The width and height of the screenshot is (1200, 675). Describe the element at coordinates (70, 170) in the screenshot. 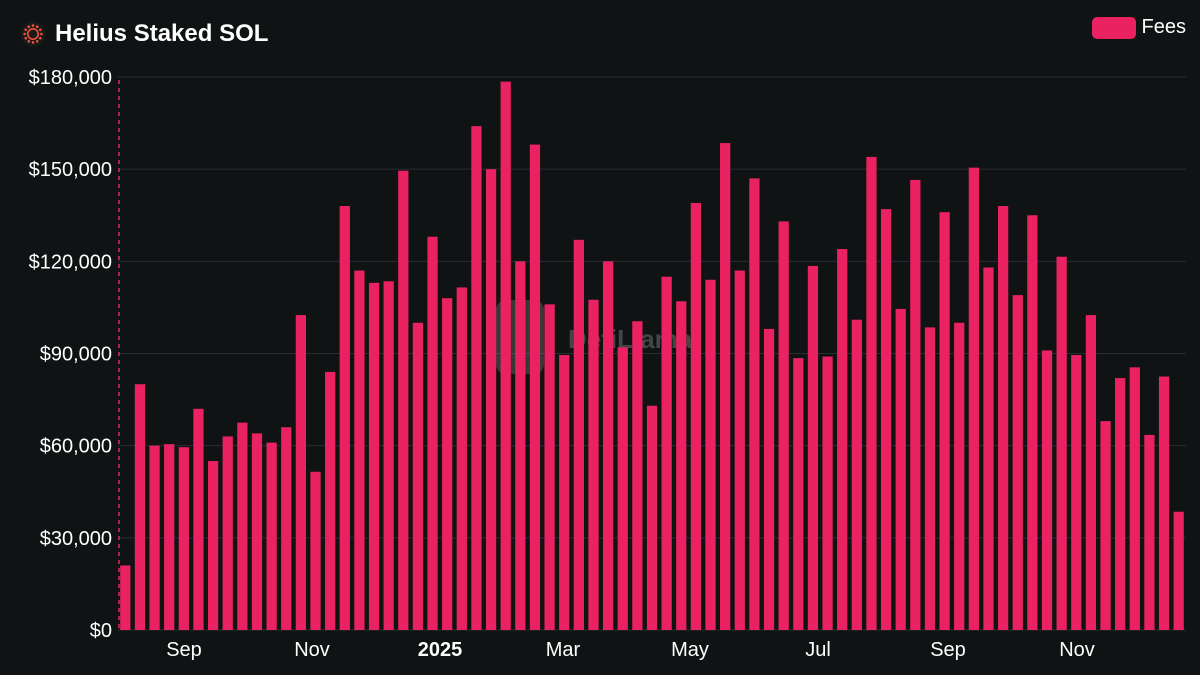

I see `y-tick-label: $150,000` at that location.